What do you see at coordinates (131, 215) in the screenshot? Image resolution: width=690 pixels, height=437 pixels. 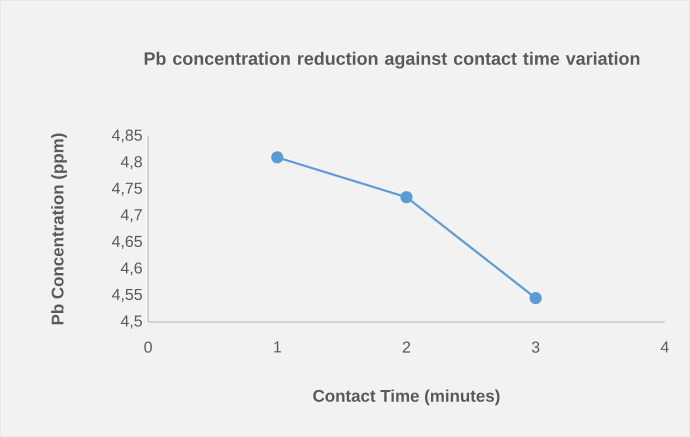 I see `y-tick-label: 4,7` at bounding box center [131, 215].